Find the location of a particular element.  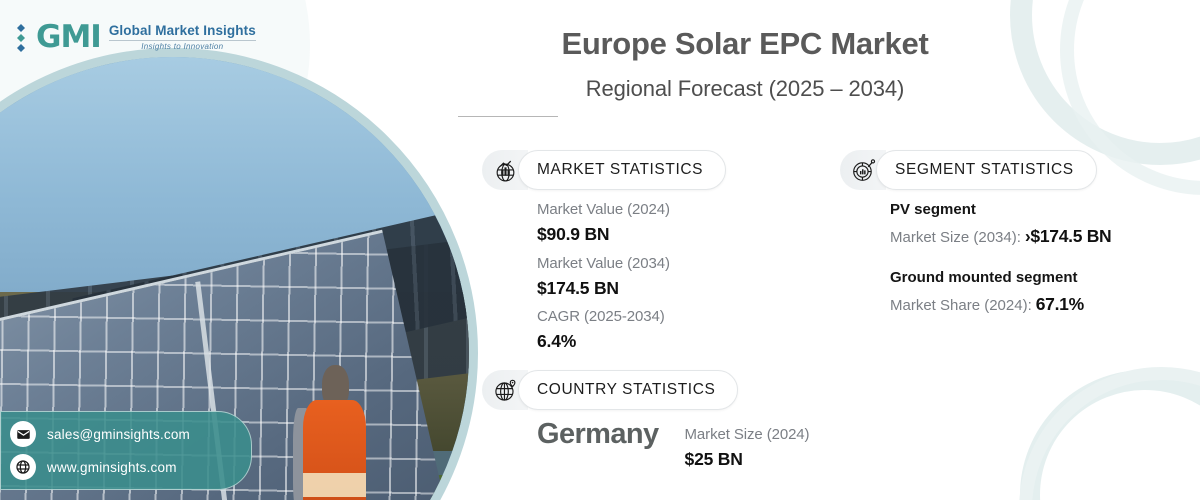

segment-1-metric-value: 67.1% is located at coordinates (1059, 304).